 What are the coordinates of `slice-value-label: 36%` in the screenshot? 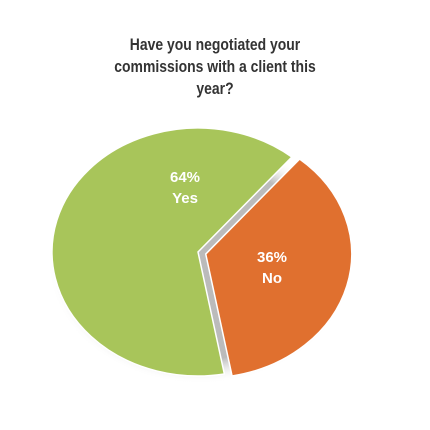 It's located at (272, 257).